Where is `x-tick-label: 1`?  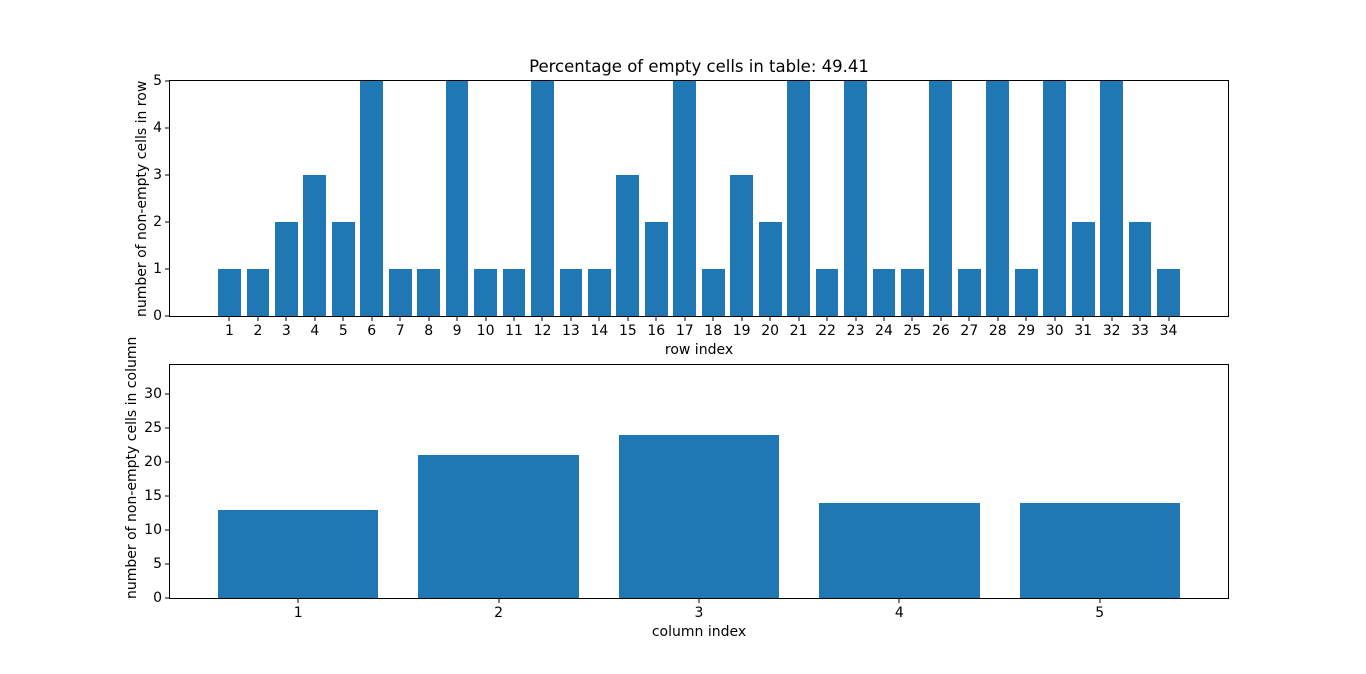
x-tick-label: 1 is located at coordinates (298, 613).